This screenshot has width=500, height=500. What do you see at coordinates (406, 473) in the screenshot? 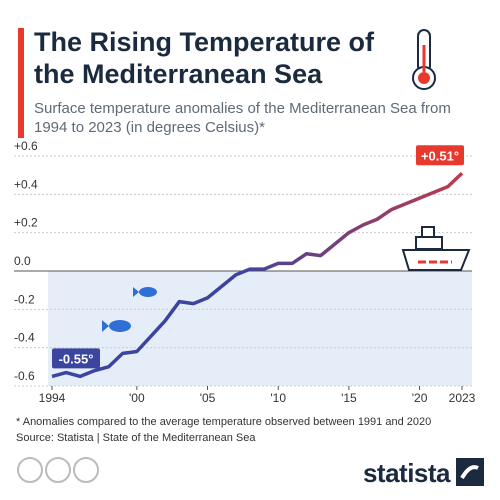
I see `brand: statista` at bounding box center [406, 473].